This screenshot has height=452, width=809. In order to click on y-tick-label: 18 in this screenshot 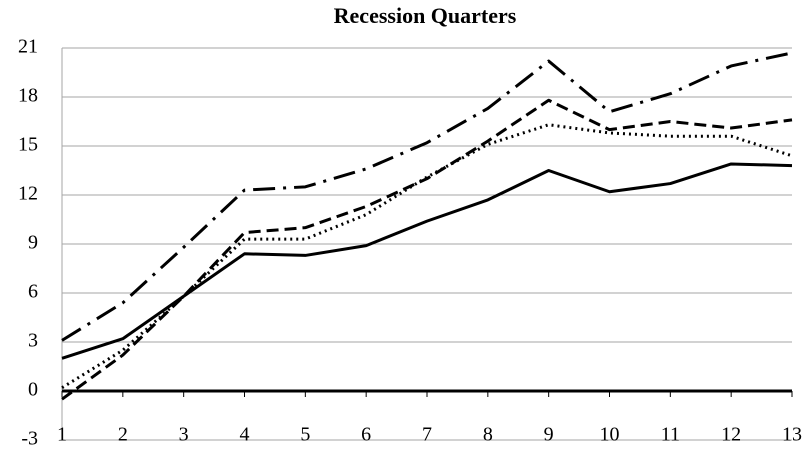, I will do `click(28, 96)`.